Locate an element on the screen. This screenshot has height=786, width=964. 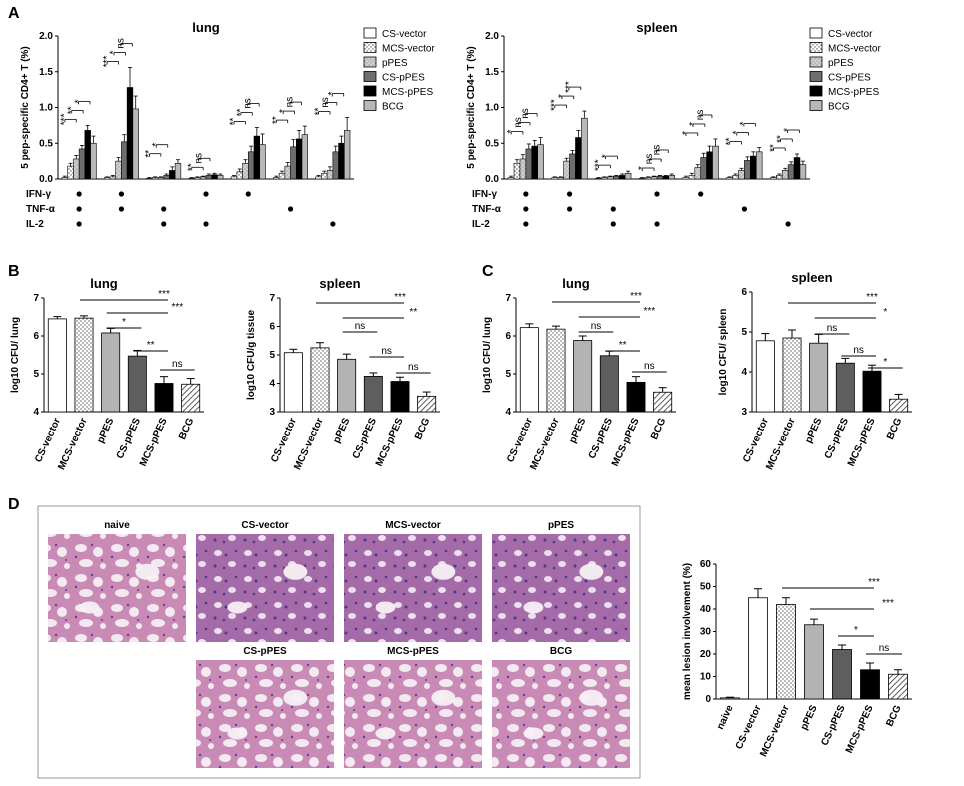
x-tick-label: MCS-pPES is located at coordinates (862, 442).